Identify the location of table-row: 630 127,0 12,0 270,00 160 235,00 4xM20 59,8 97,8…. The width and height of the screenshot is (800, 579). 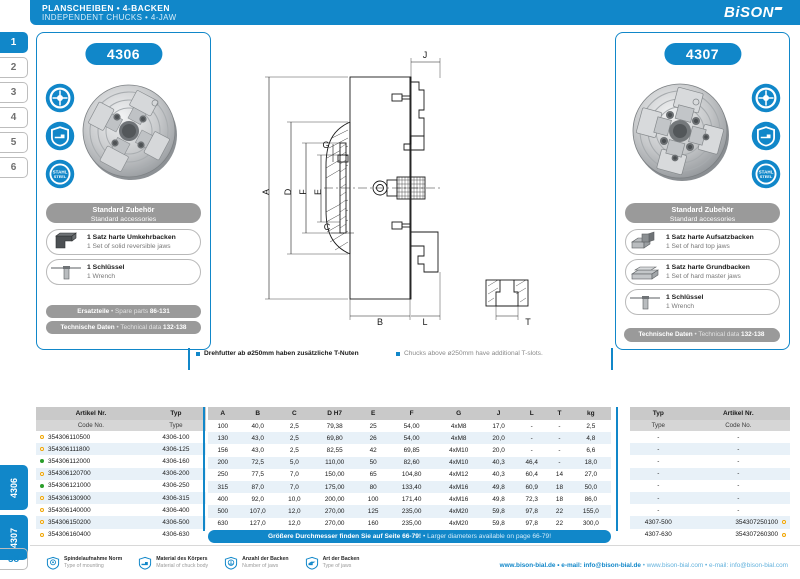
(409, 523).